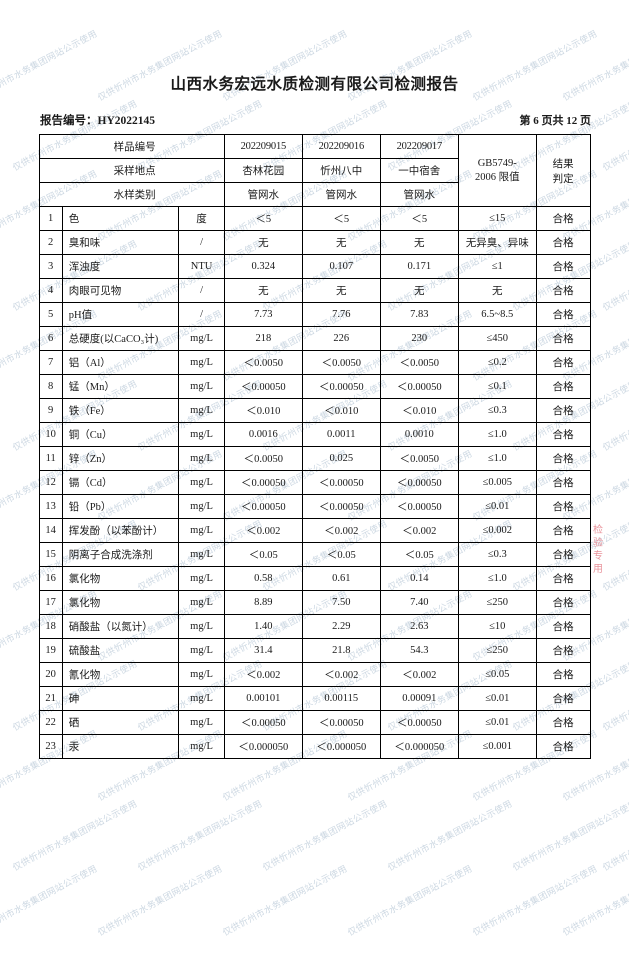  Describe the element at coordinates (419, 626) in the screenshot. I see `row-value-3: 2.63` at that location.